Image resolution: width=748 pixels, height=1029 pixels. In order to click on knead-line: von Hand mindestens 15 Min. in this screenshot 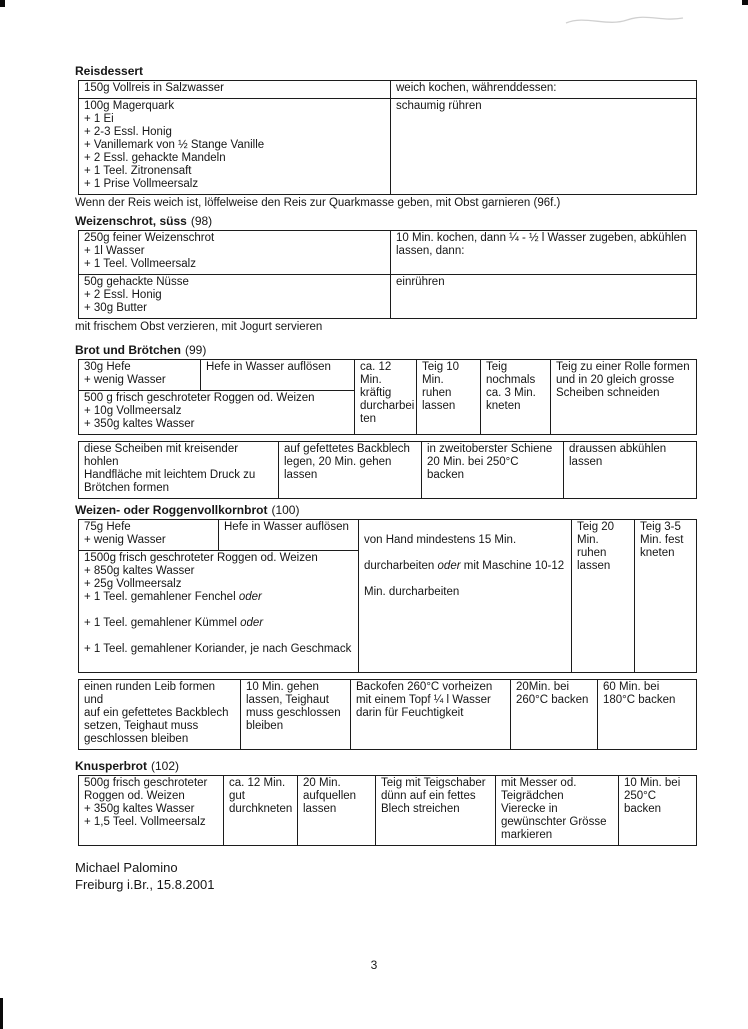, I will do `click(440, 540)`.